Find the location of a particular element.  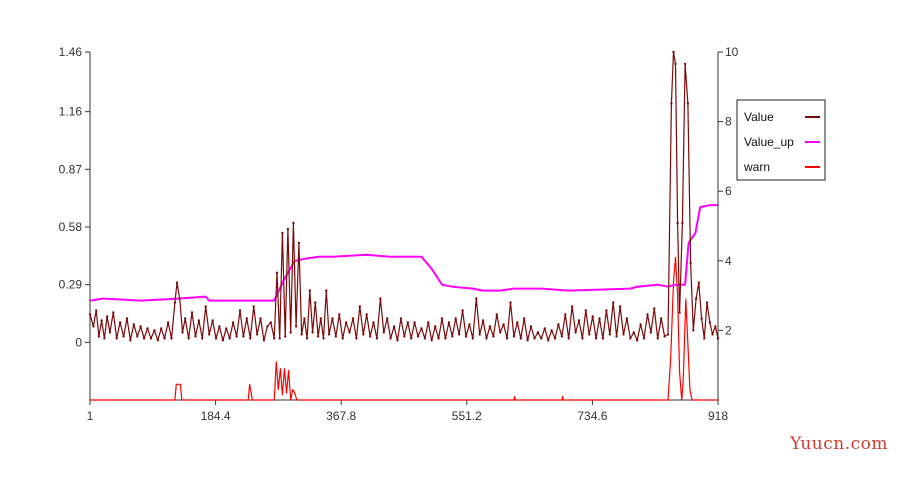

left-tick-label: 0 is located at coordinates (78, 342).